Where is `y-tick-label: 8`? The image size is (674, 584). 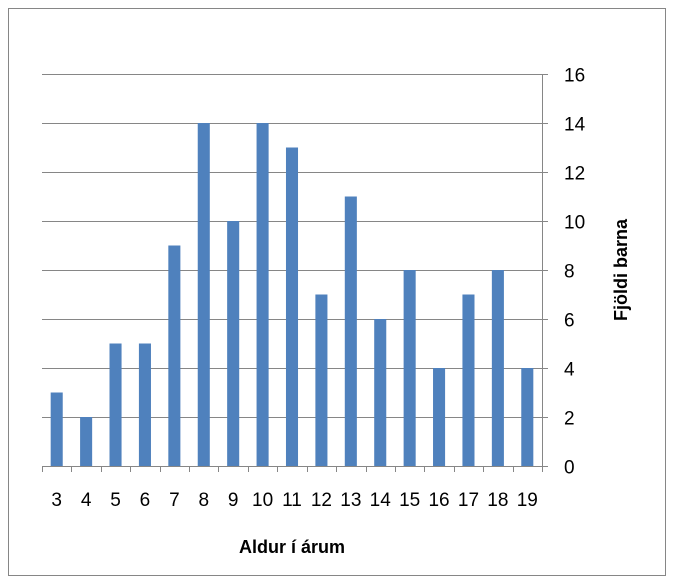
y-tick-label: 8 is located at coordinates (569, 272).